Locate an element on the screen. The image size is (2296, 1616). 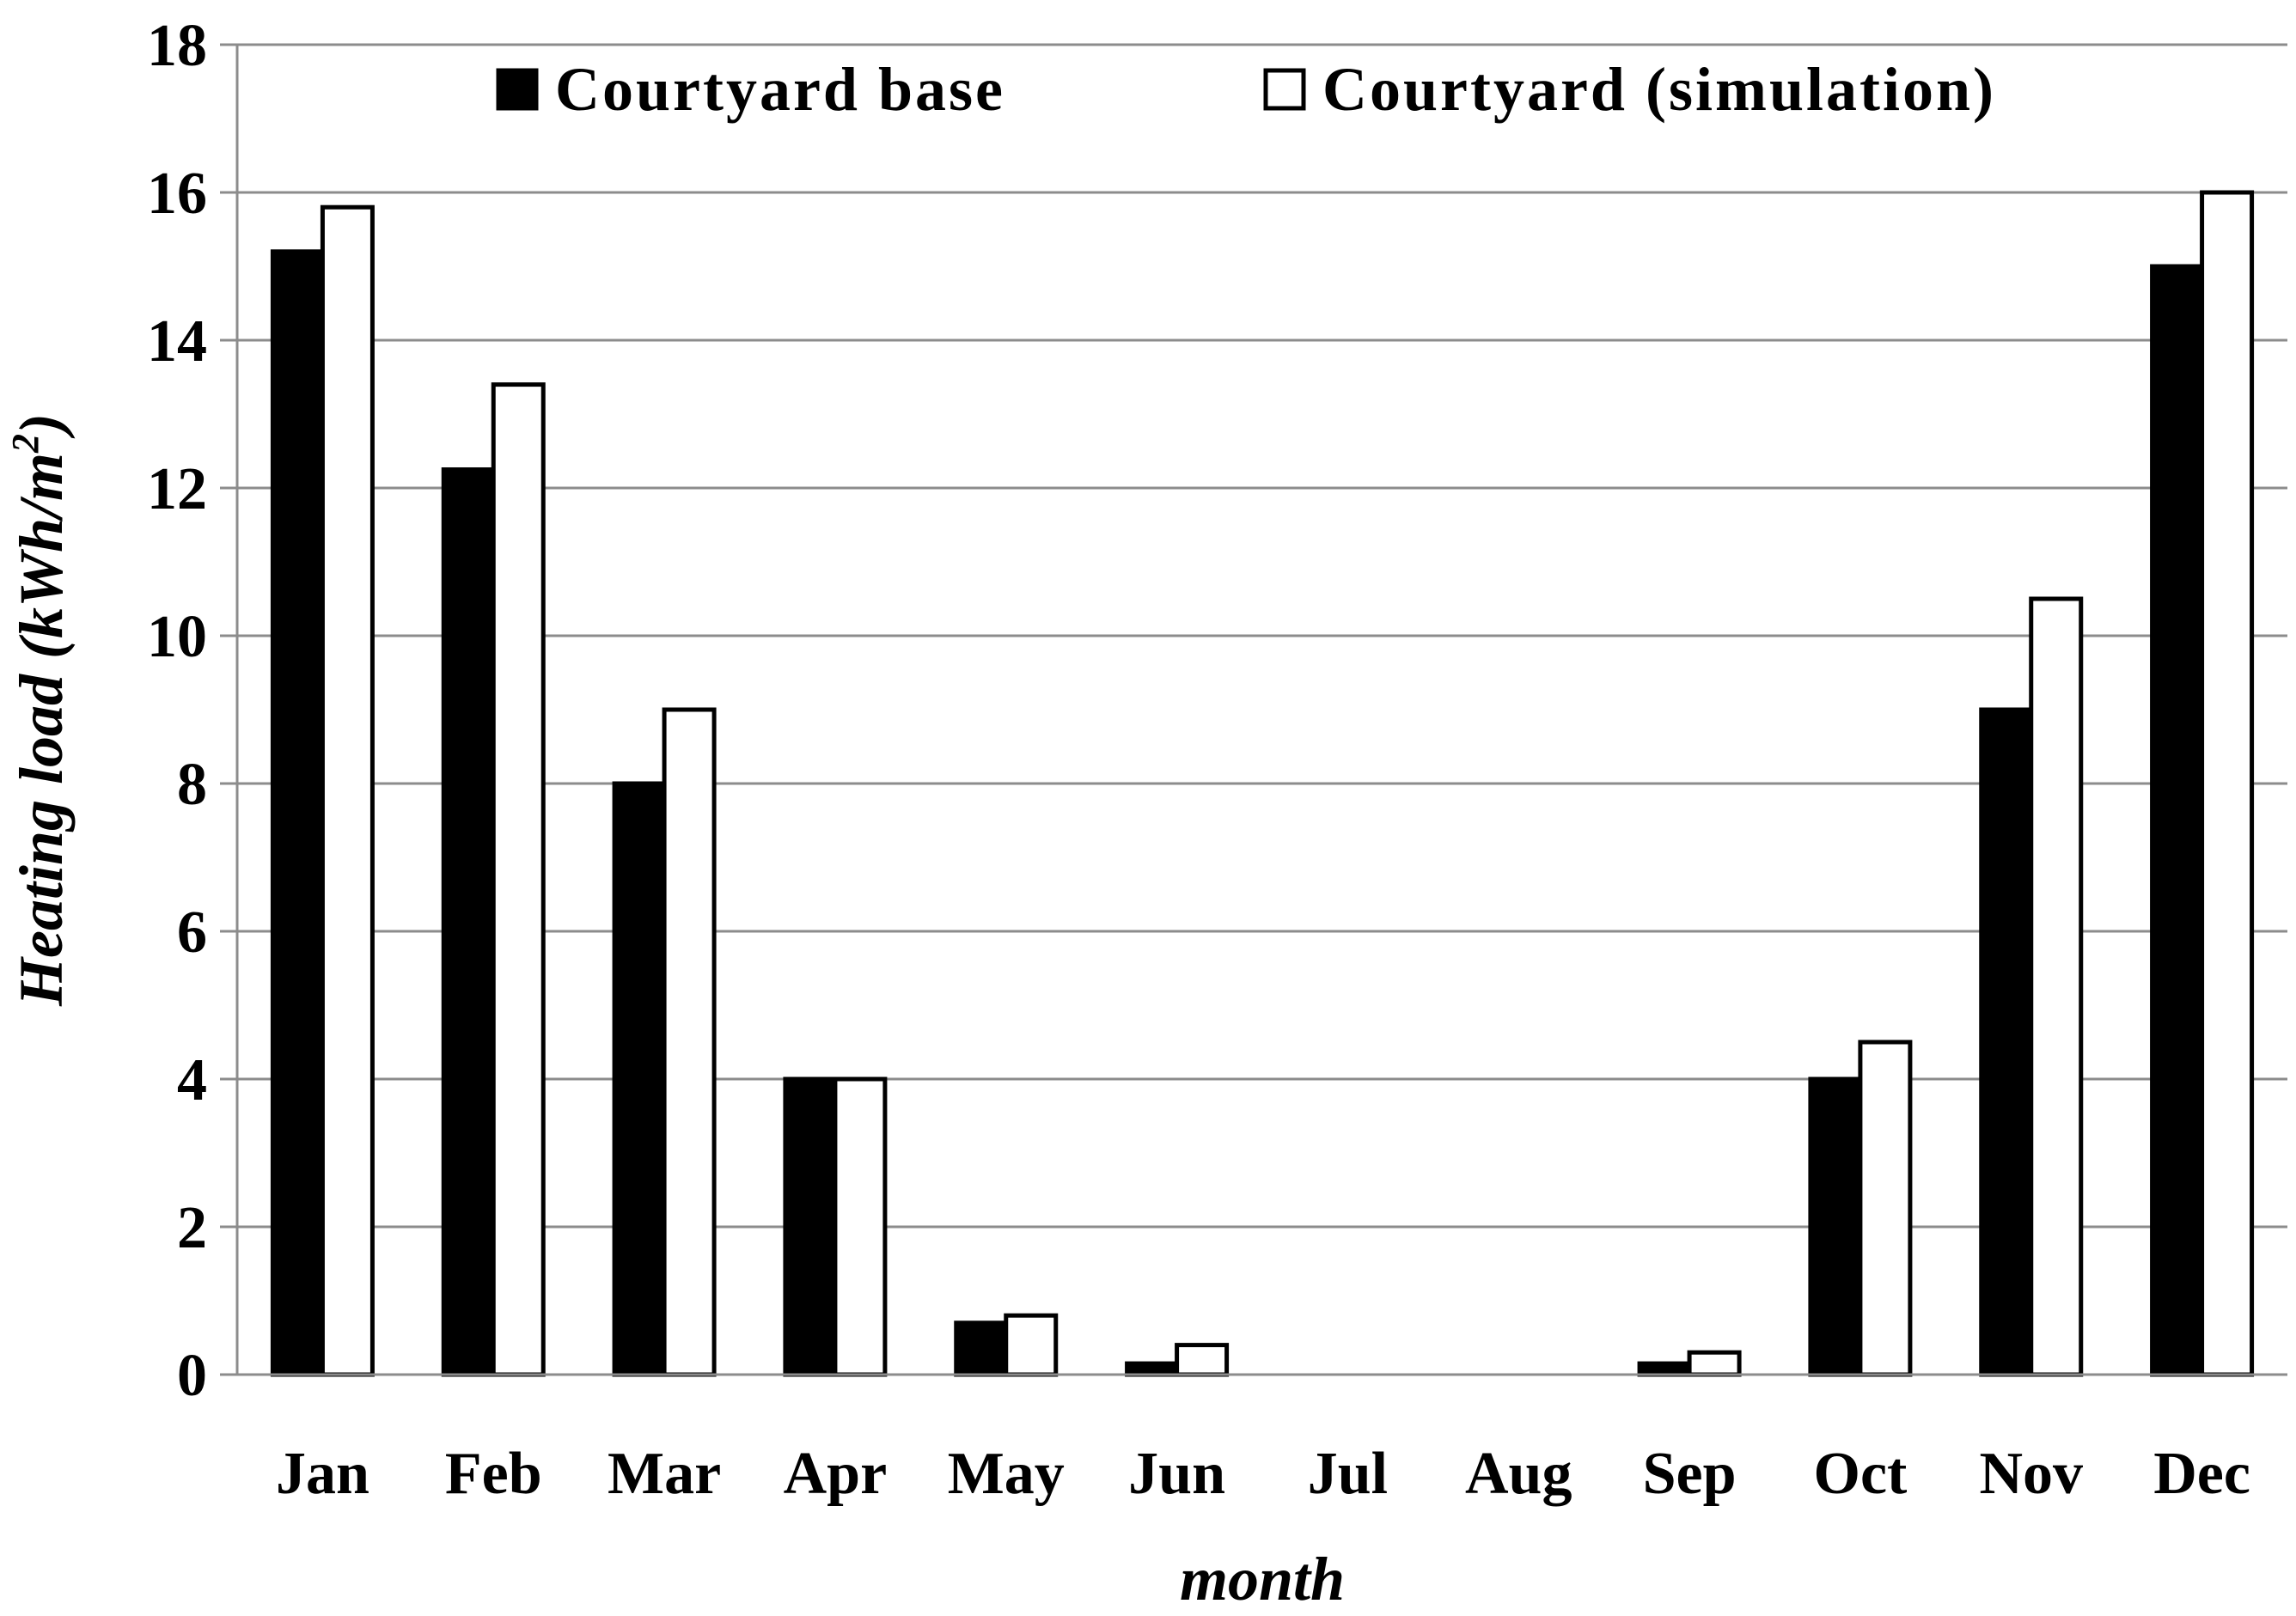
y-axis-title-main: Heating load (kWh/m is located at coordinates (41, 730).